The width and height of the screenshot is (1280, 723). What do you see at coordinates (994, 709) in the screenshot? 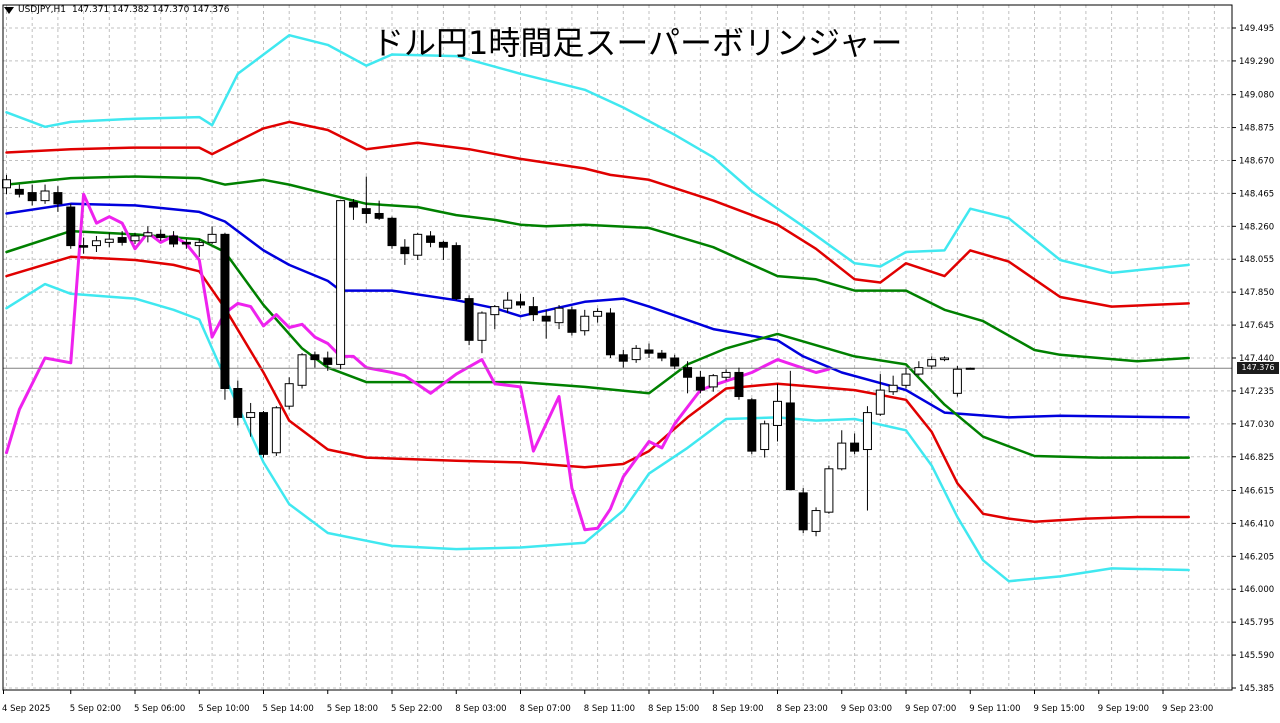
I see `x-tick-label: 9 Sep 11:00` at bounding box center [994, 709].